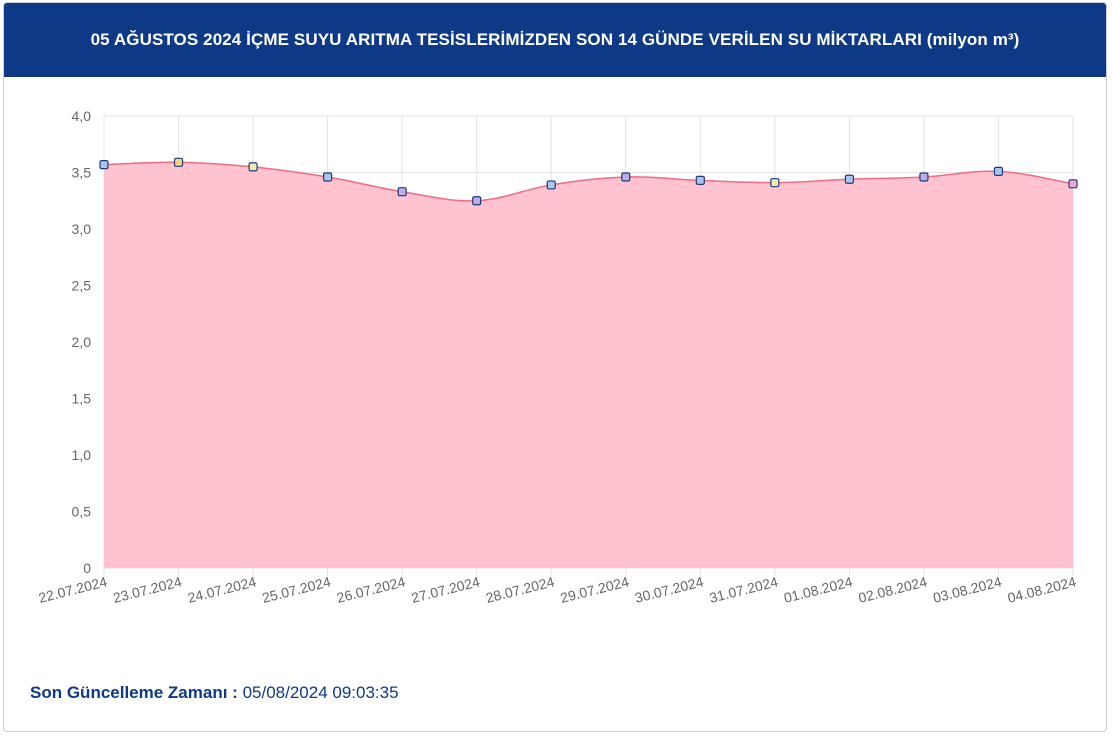 This screenshot has height=736, width=1112. Describe the element at coordinates (893, 589) in the screenshot. I see `x-tick-label: 02.08.2024` at that location.